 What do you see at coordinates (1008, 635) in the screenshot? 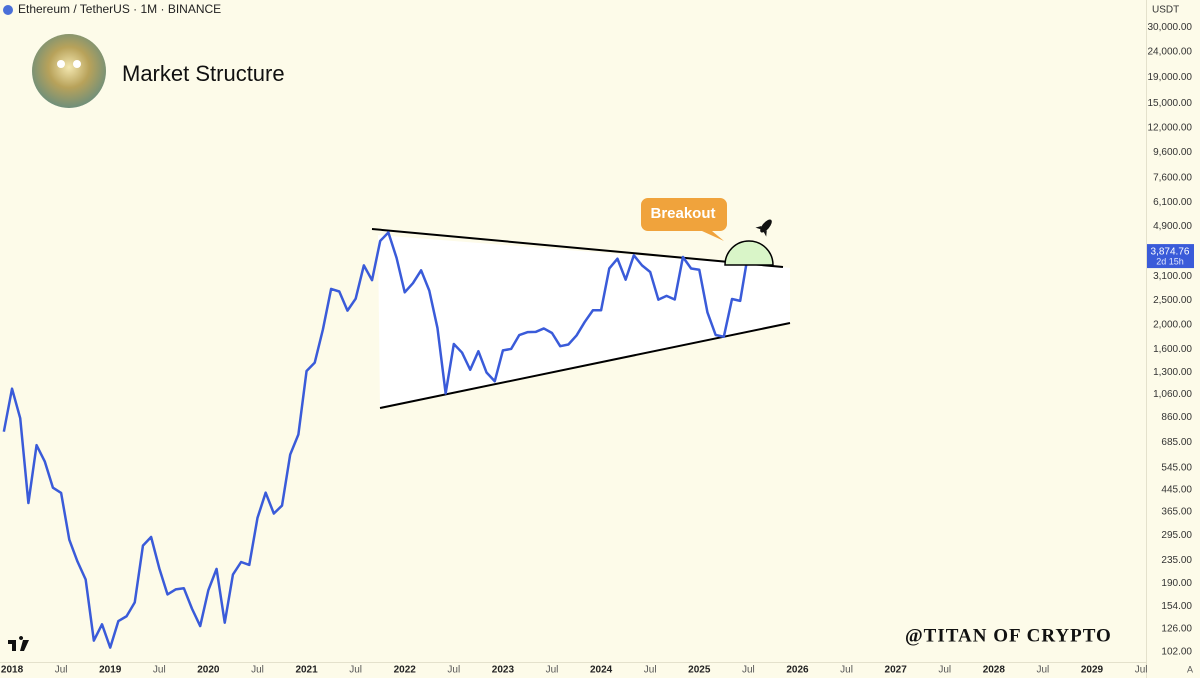
I see `watermark: @TITAN OF CRYPTO` at bounding box center [1008, 635].